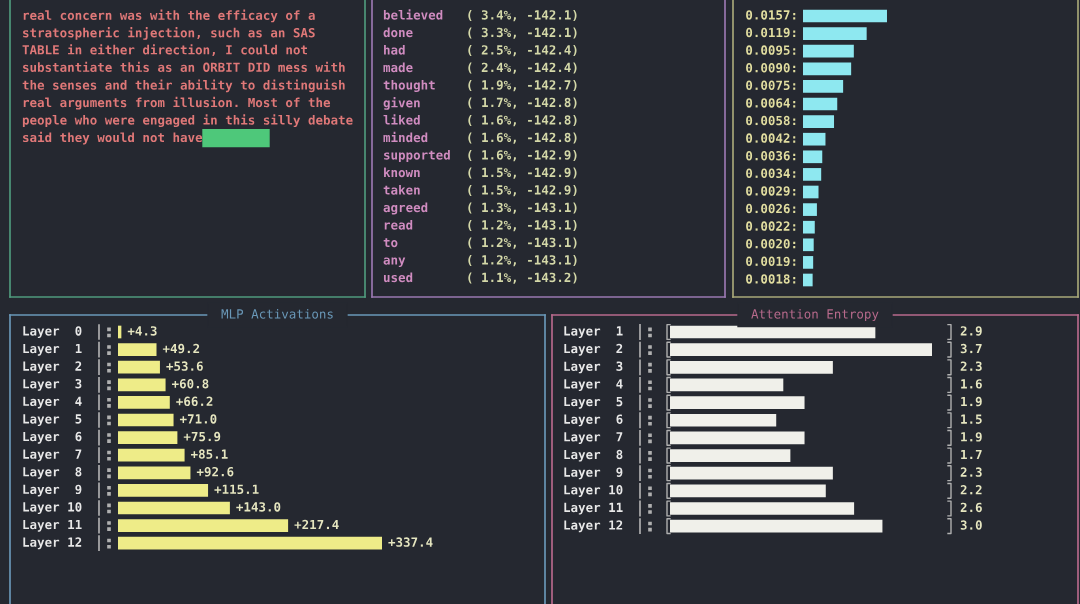  Describe the element at coordinates (971, 384) in the screenshot. I see `data-label: 1.6` at that location.